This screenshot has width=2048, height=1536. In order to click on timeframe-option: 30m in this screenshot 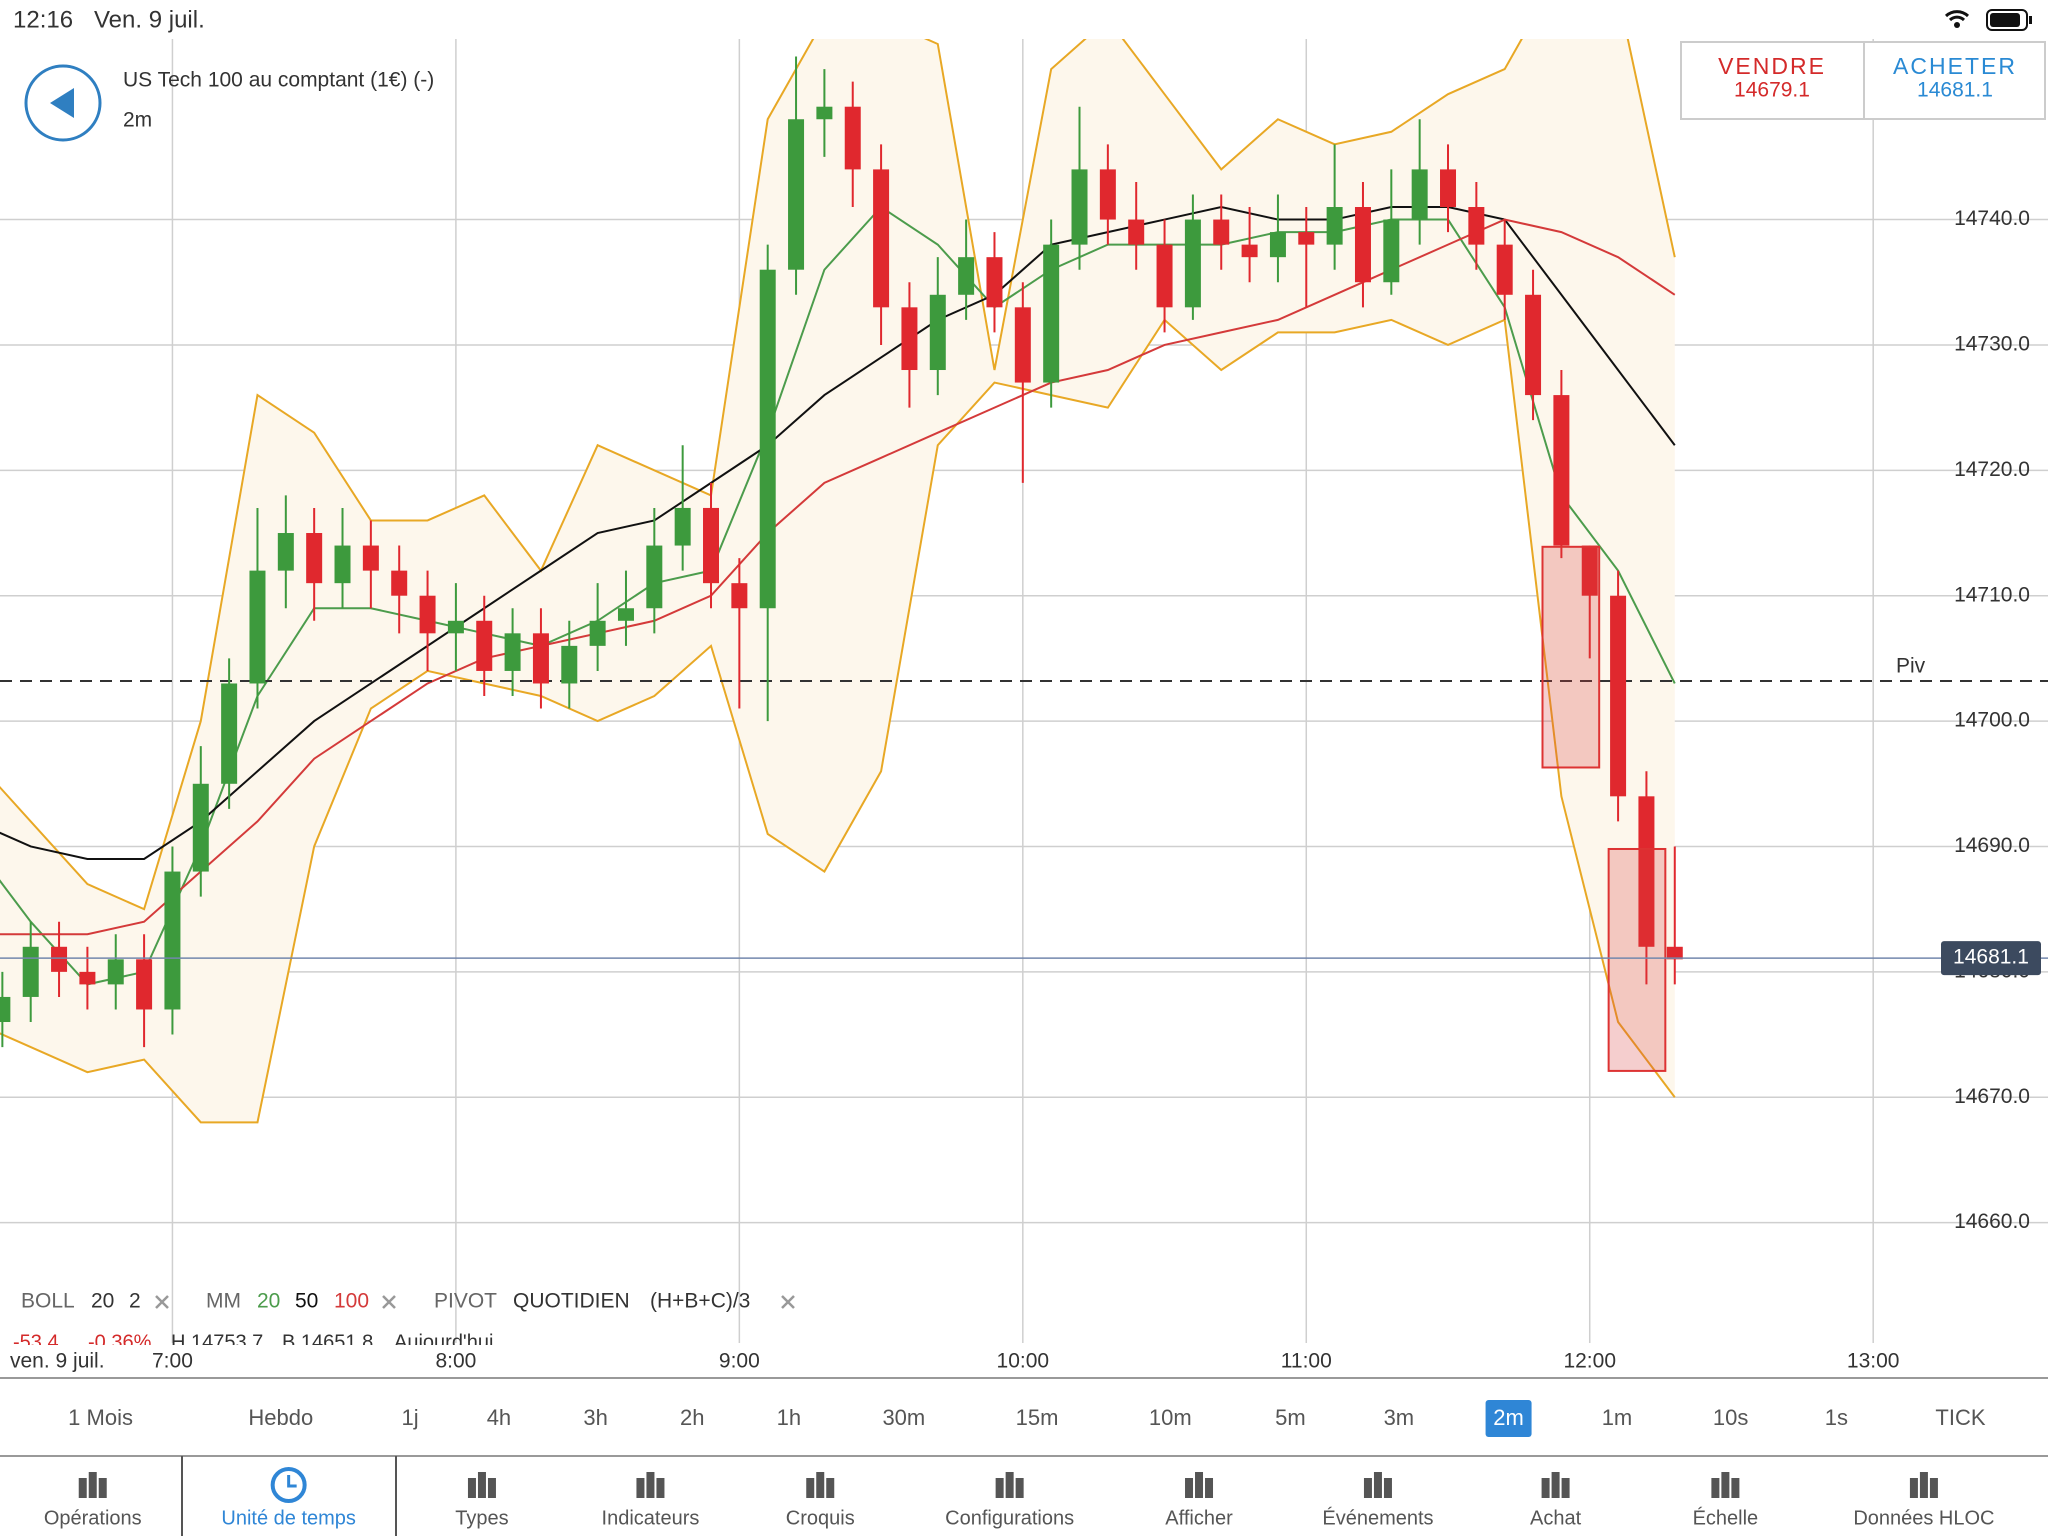, I will do `click(903, 1417)`.